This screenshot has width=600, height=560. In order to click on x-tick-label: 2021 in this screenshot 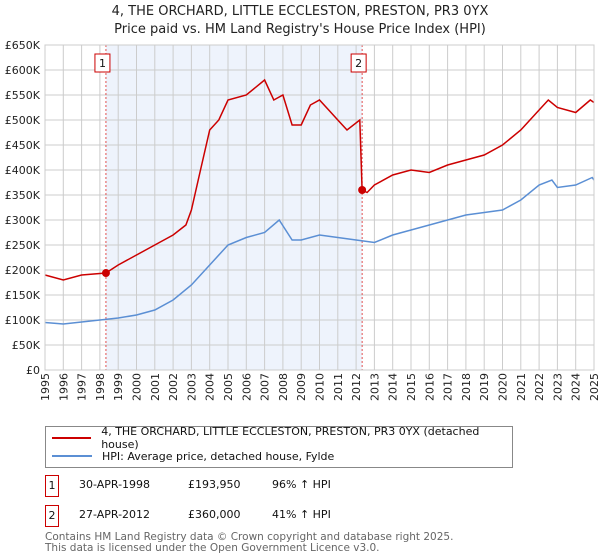, I will do `click(521, 387)`.